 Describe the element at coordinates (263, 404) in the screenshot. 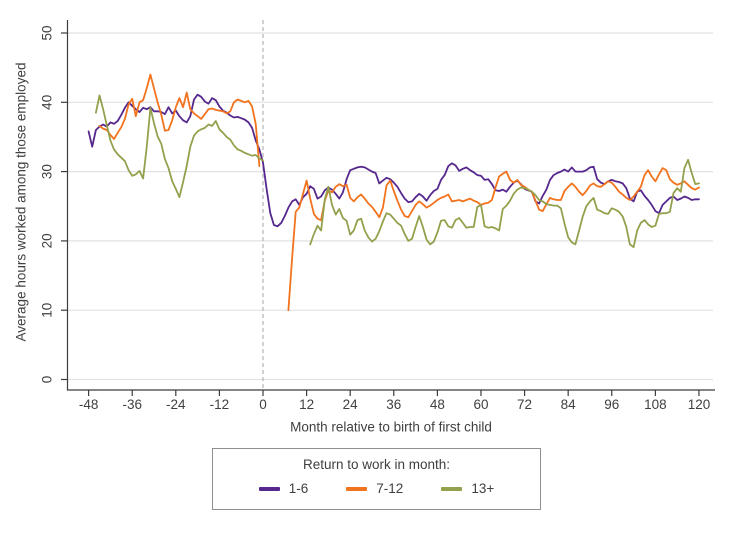

I see `x-tick-label: 0` at that location.